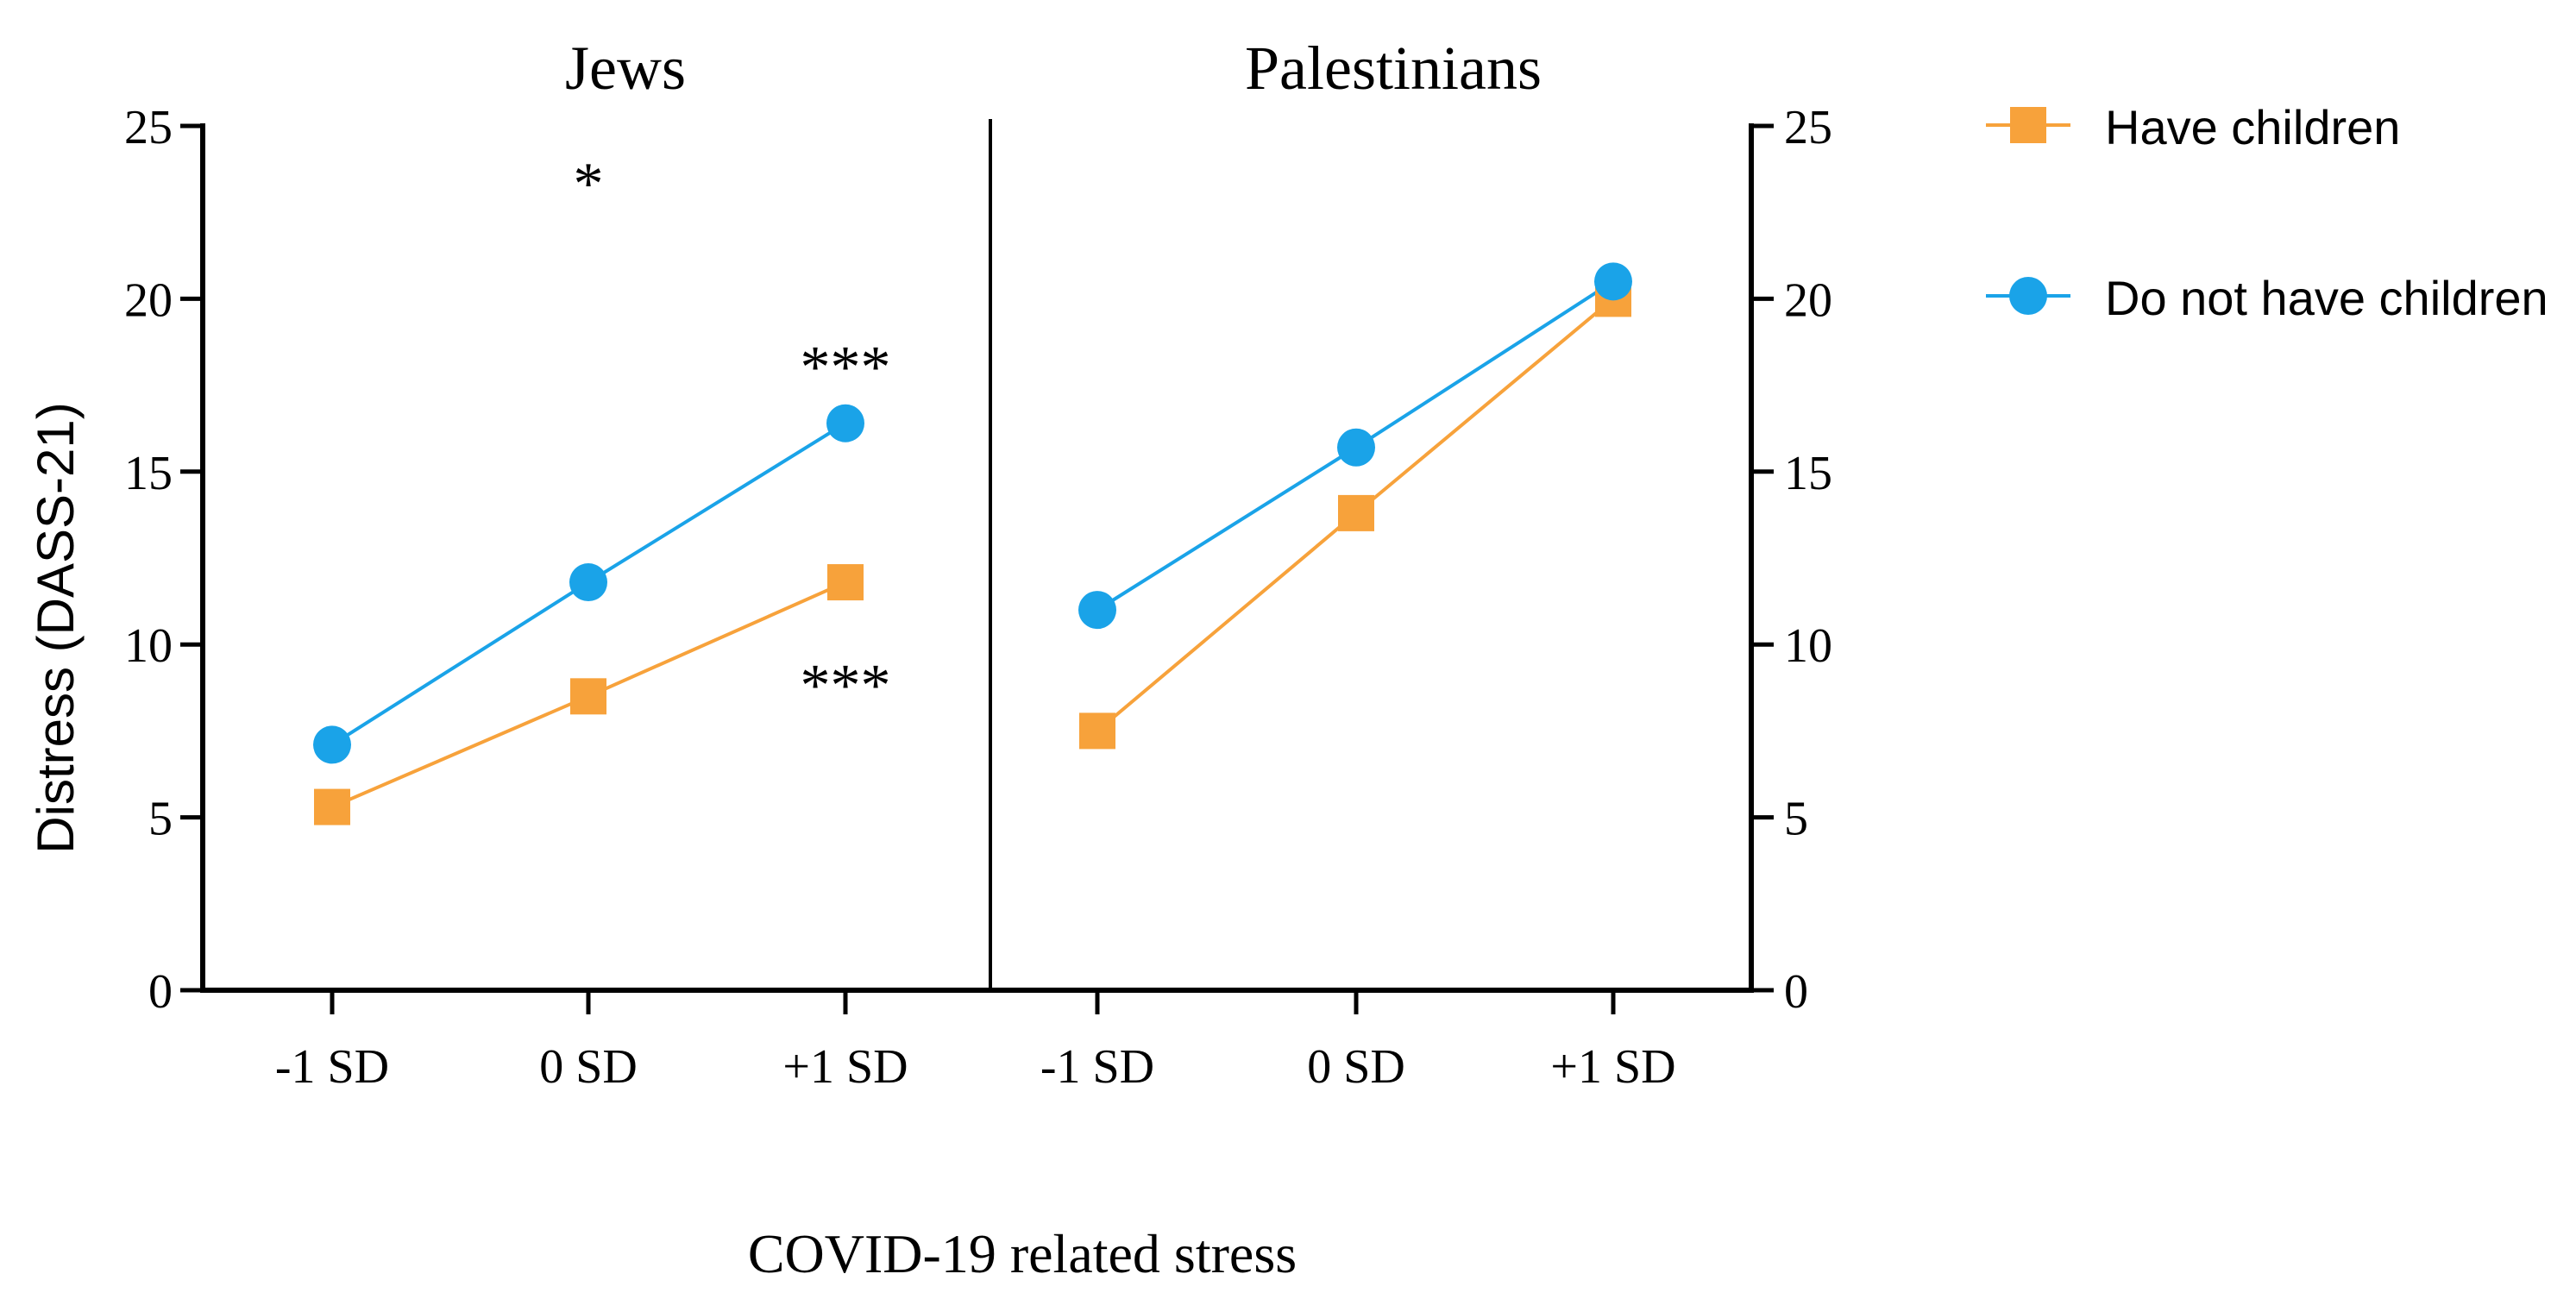 The height and width of the screenshot is (1299, 2576). Describe the element at coordinates (1808, 300) in the screenshot. I see `y-tick-label-right: 20` at that location.